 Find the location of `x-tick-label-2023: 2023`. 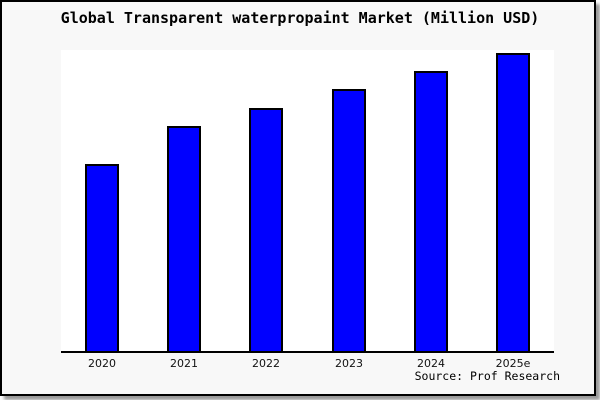

x-tick-label-2023: 2023 is located at coordinates (349, 363).